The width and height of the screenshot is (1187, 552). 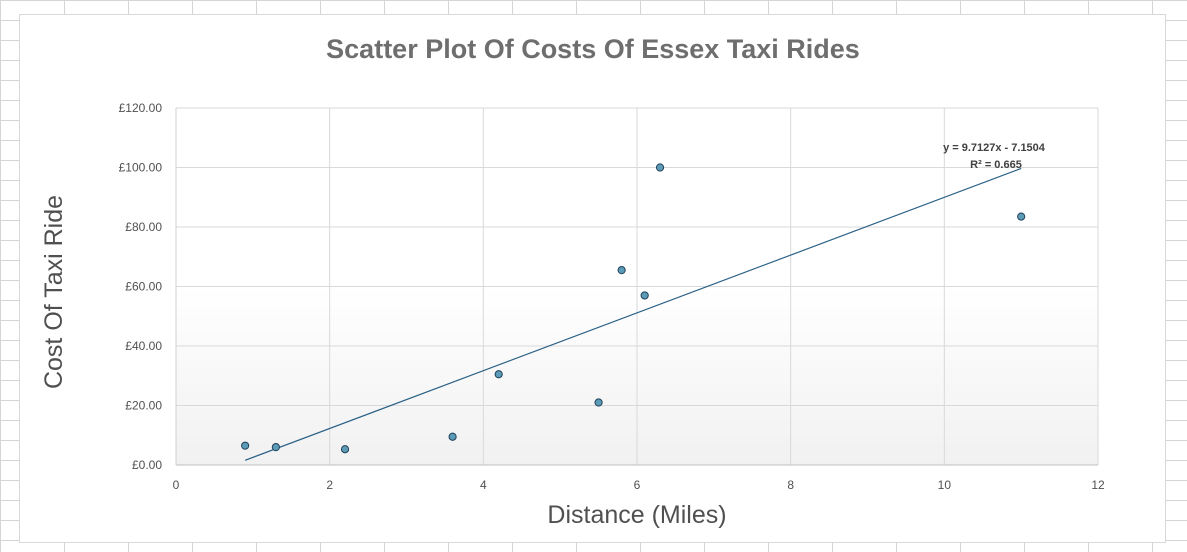 What do you see at coordinates (1098, 485) in the screenshot?
I see `x-tick-label: 12` at bounding box center [1098, 485].